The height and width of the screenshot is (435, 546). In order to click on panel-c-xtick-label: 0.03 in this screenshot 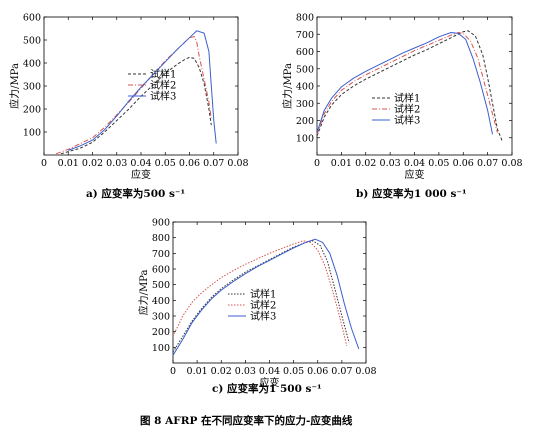, I will do `click(245, 371)`.